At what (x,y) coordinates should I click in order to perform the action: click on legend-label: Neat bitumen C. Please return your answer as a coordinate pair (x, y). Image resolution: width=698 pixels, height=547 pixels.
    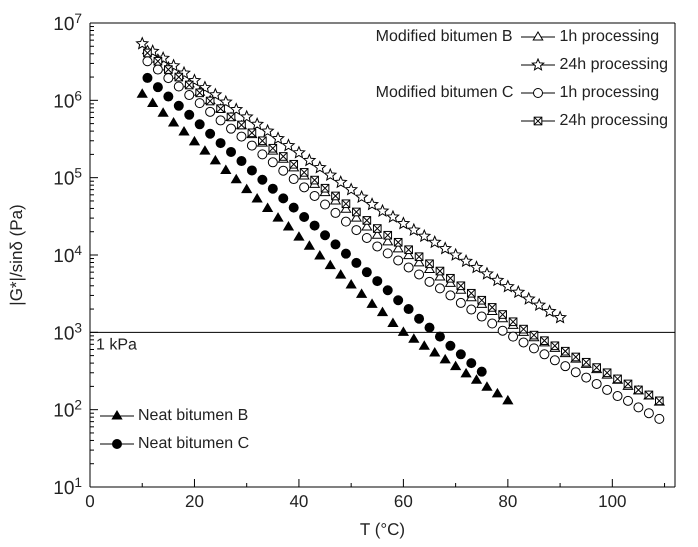
    Looking at the image, I should click on (194, 444).